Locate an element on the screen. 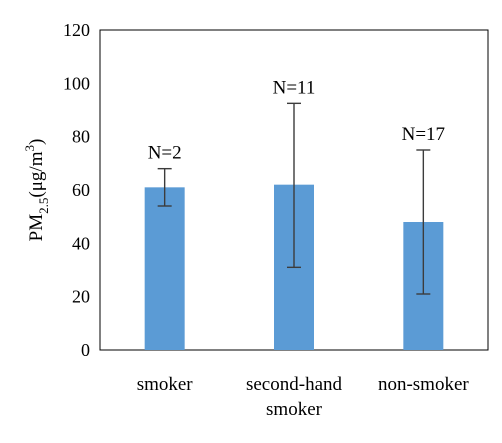 This screenshot has height=443, width=502. y-tick-label: 60 is located at coordinates (81, 190).